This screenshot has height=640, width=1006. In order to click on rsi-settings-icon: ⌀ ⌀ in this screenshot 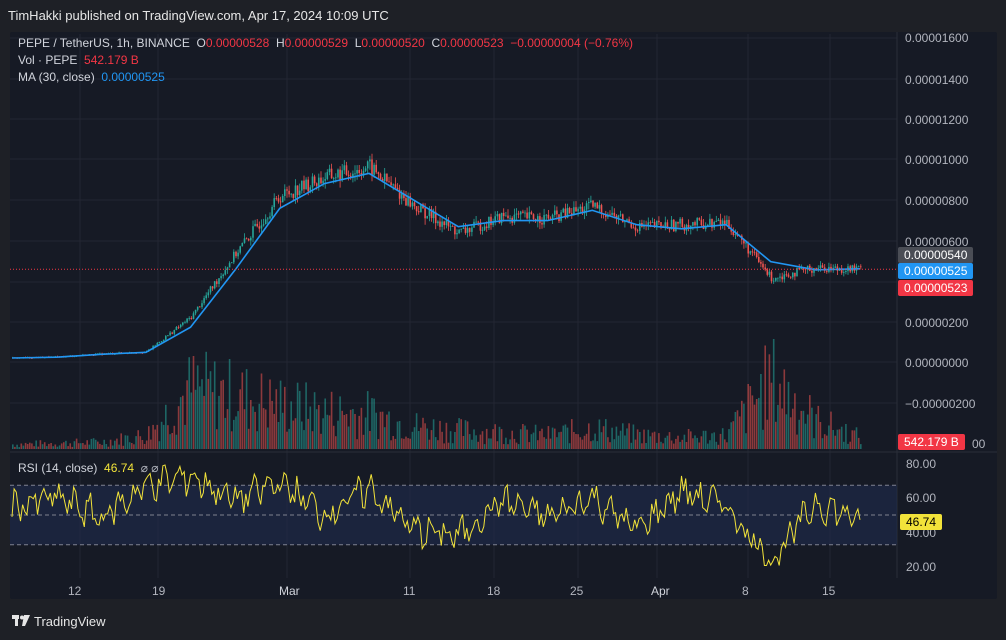, I will do `click(149, 468)`.